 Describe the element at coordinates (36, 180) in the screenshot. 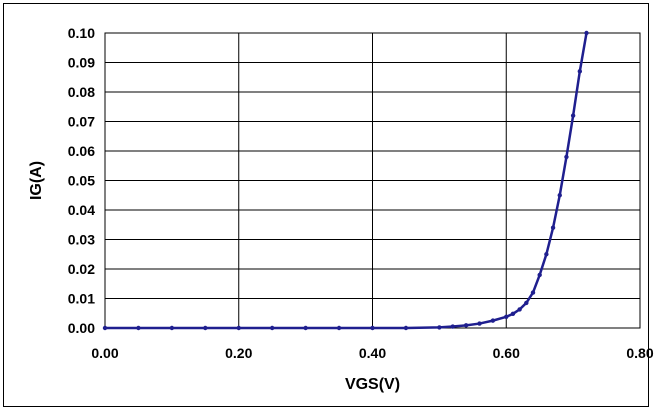

I see `y-axis-title: IG(A)` at that location.